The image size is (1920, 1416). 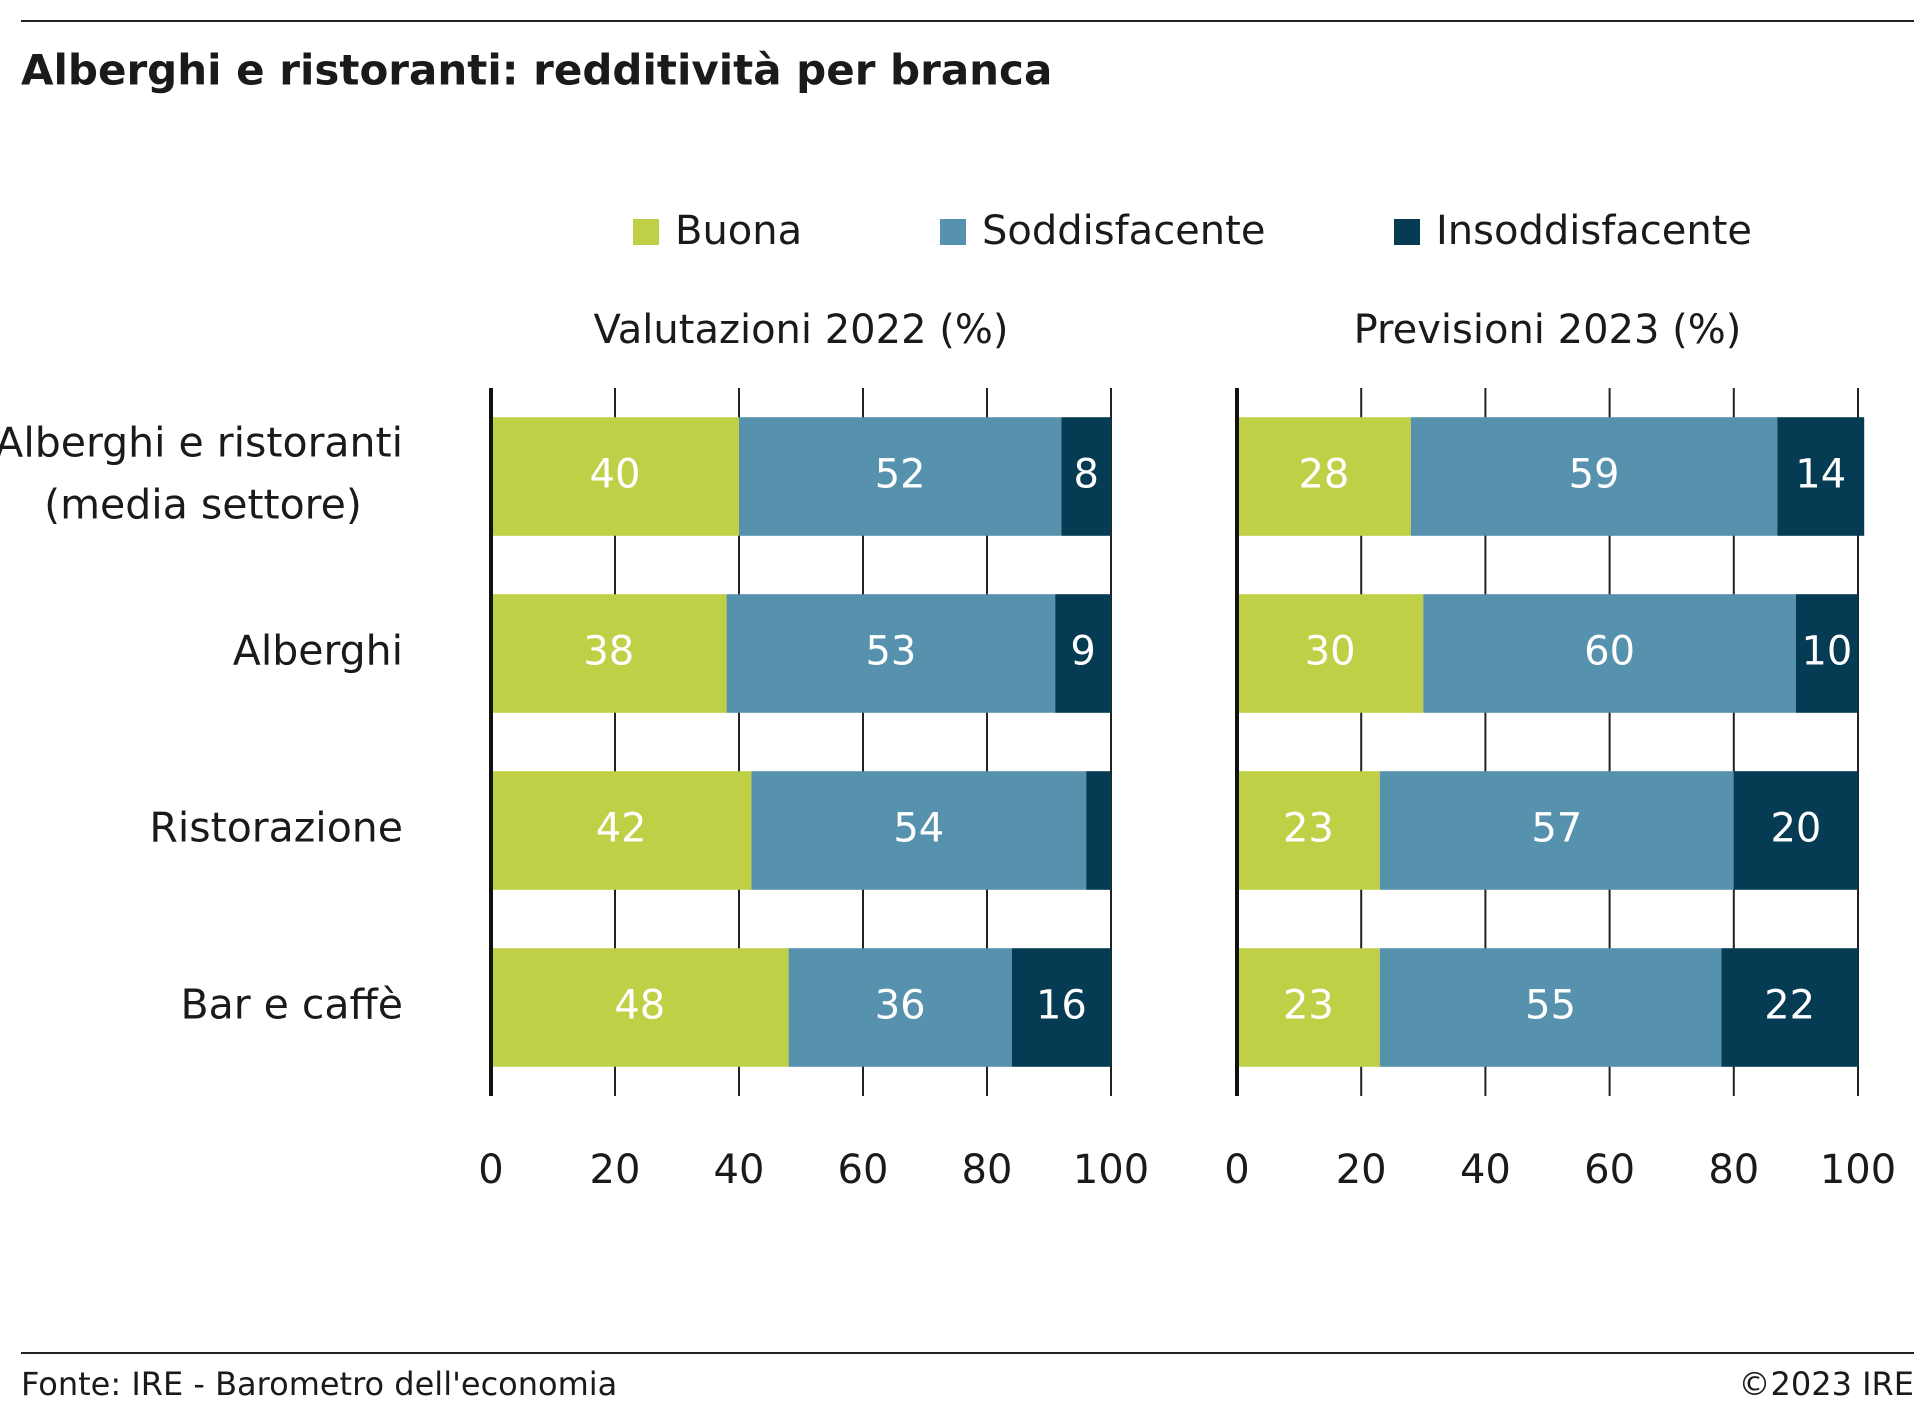 I want to click on data-label: 14, so click(x=1820, y=475).